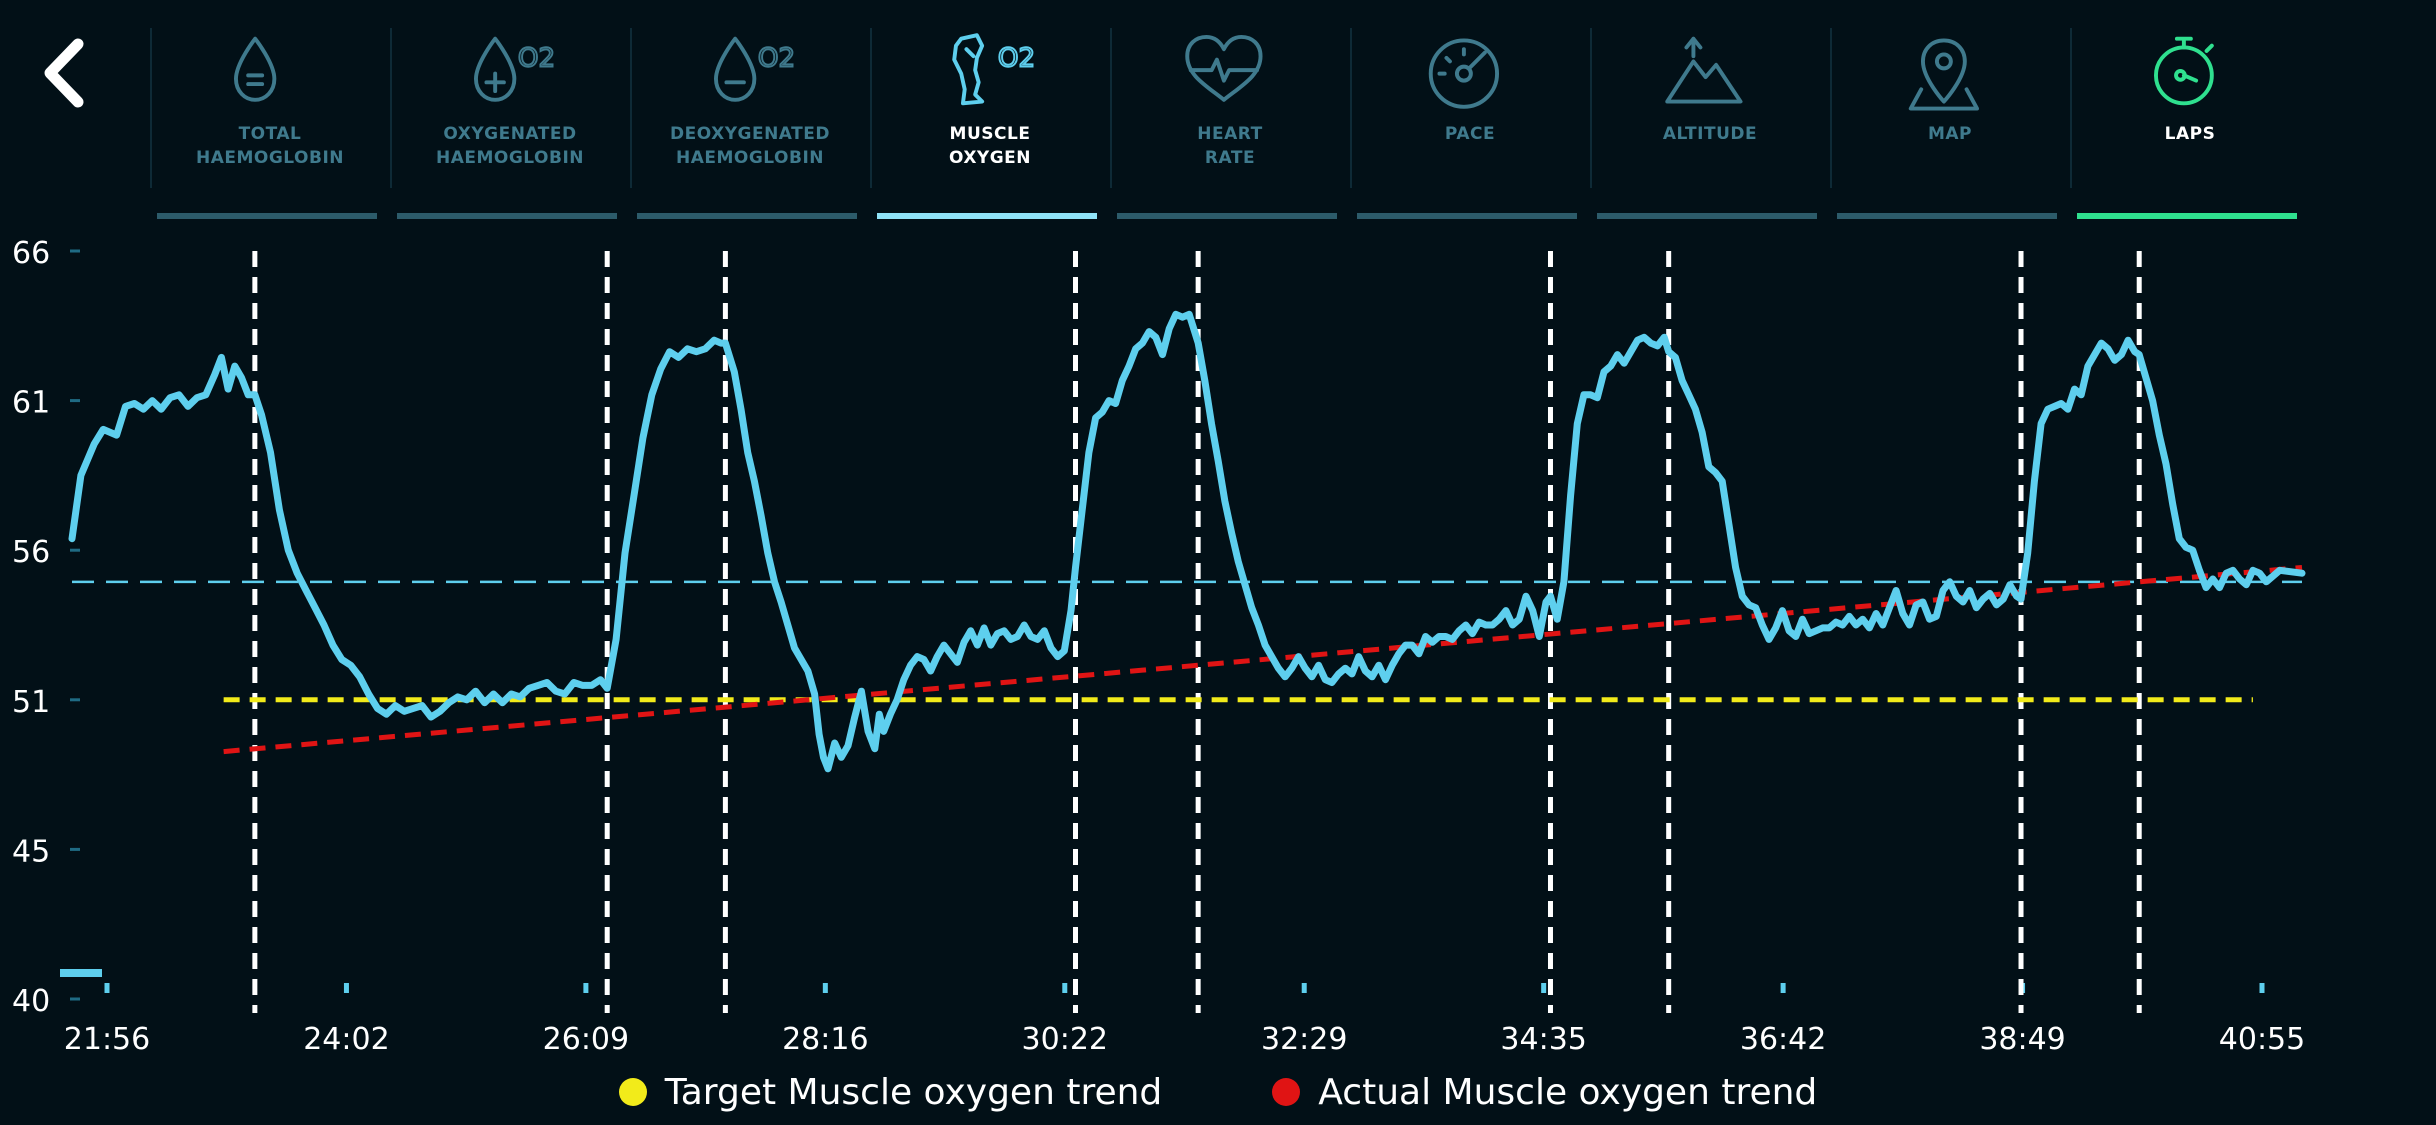 Image resolution: width=2436 pixels, height=1125 pixels. I want to click on tab-label: ALTITUDE, so click(1710, 134).